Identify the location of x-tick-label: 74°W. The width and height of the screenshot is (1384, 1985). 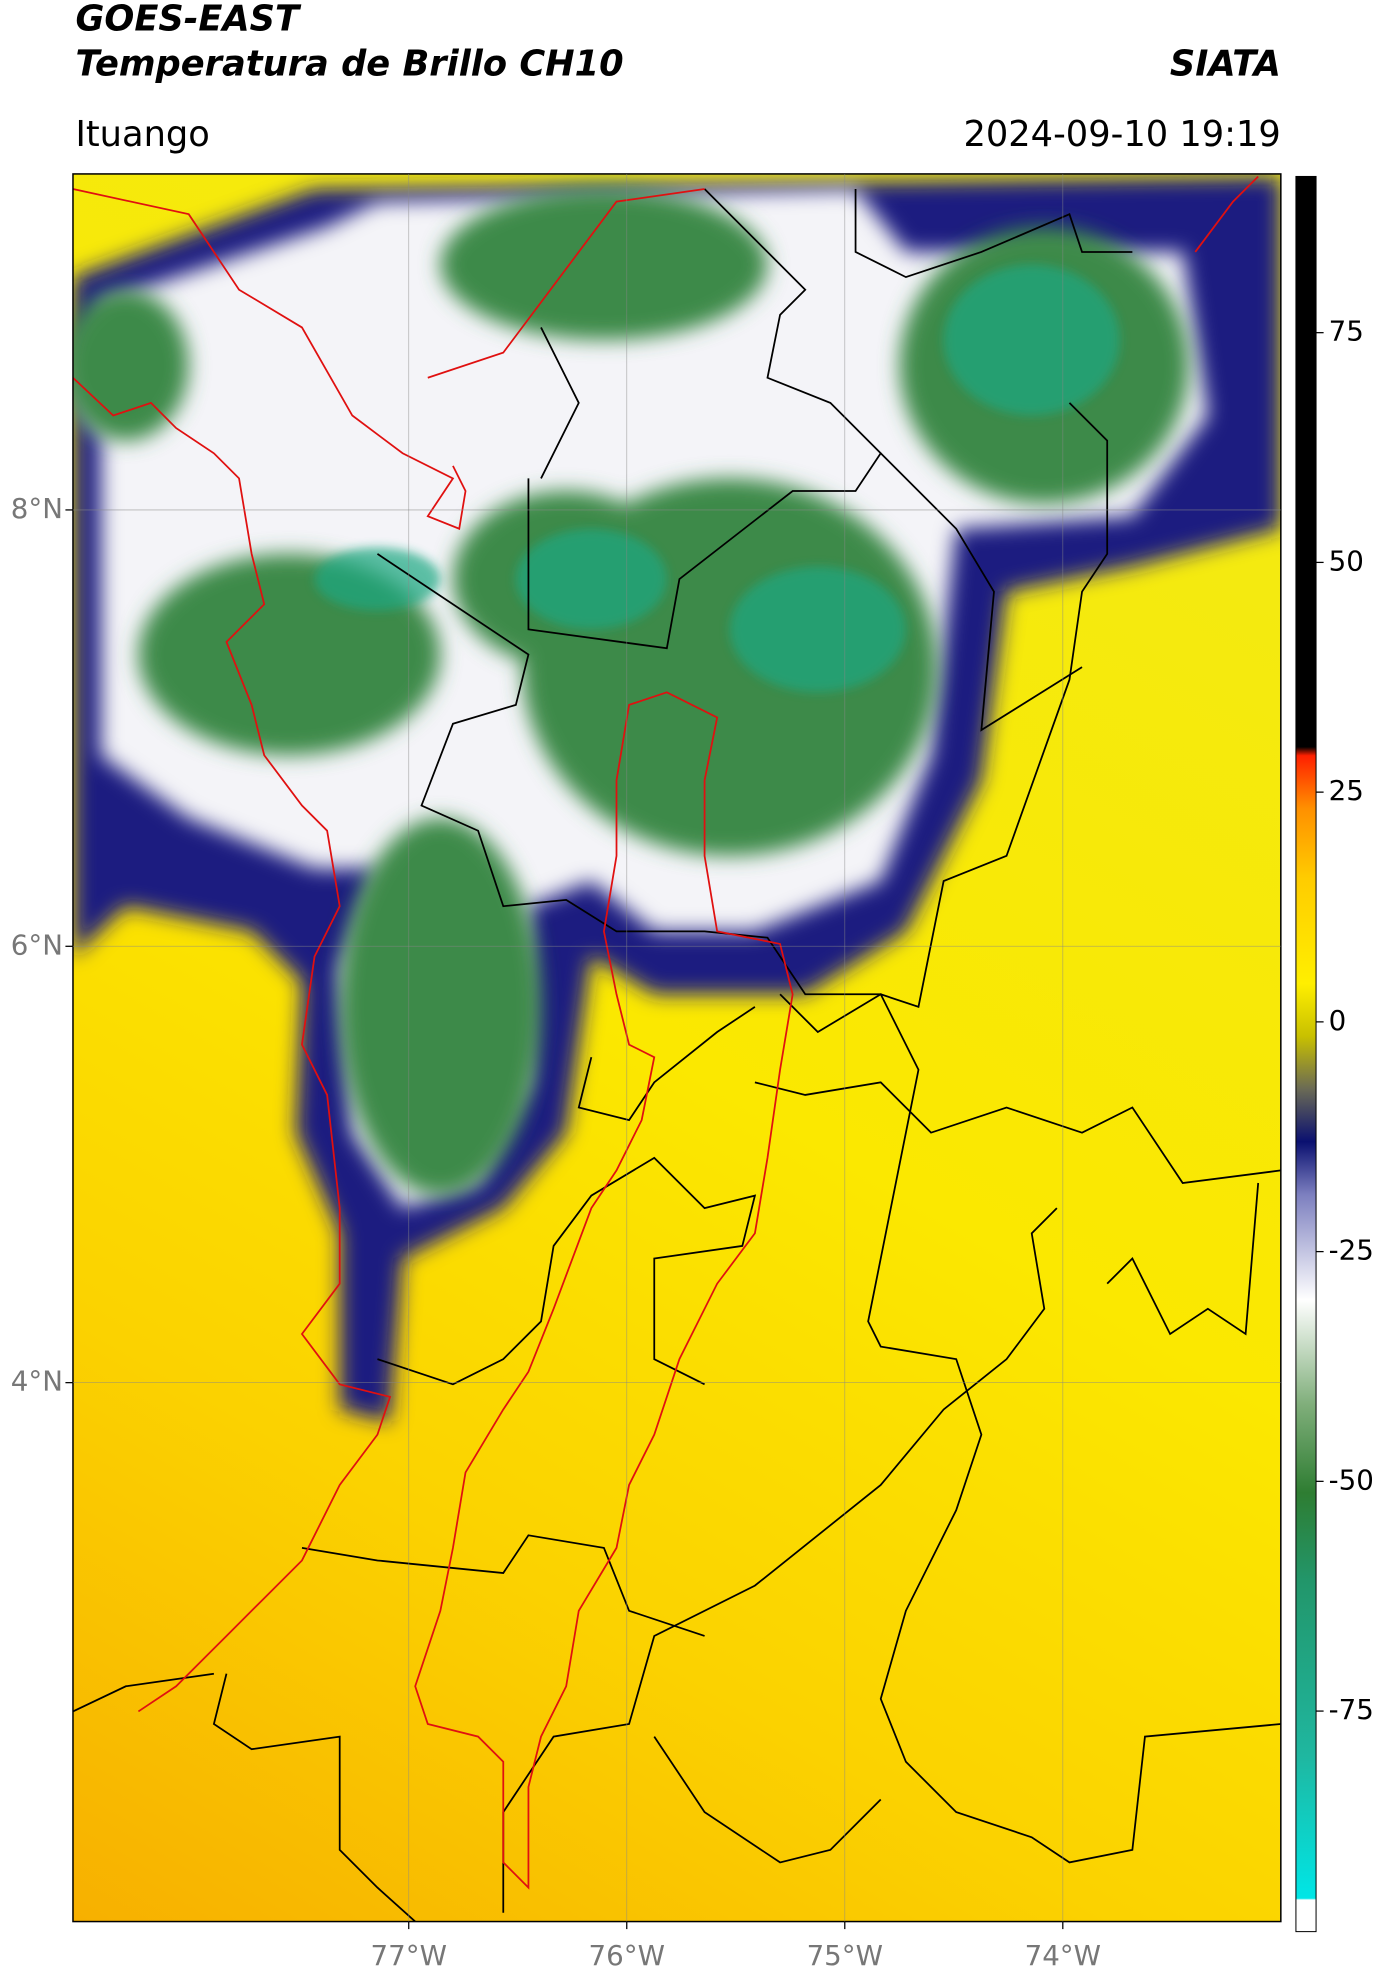
(1063, 1955).